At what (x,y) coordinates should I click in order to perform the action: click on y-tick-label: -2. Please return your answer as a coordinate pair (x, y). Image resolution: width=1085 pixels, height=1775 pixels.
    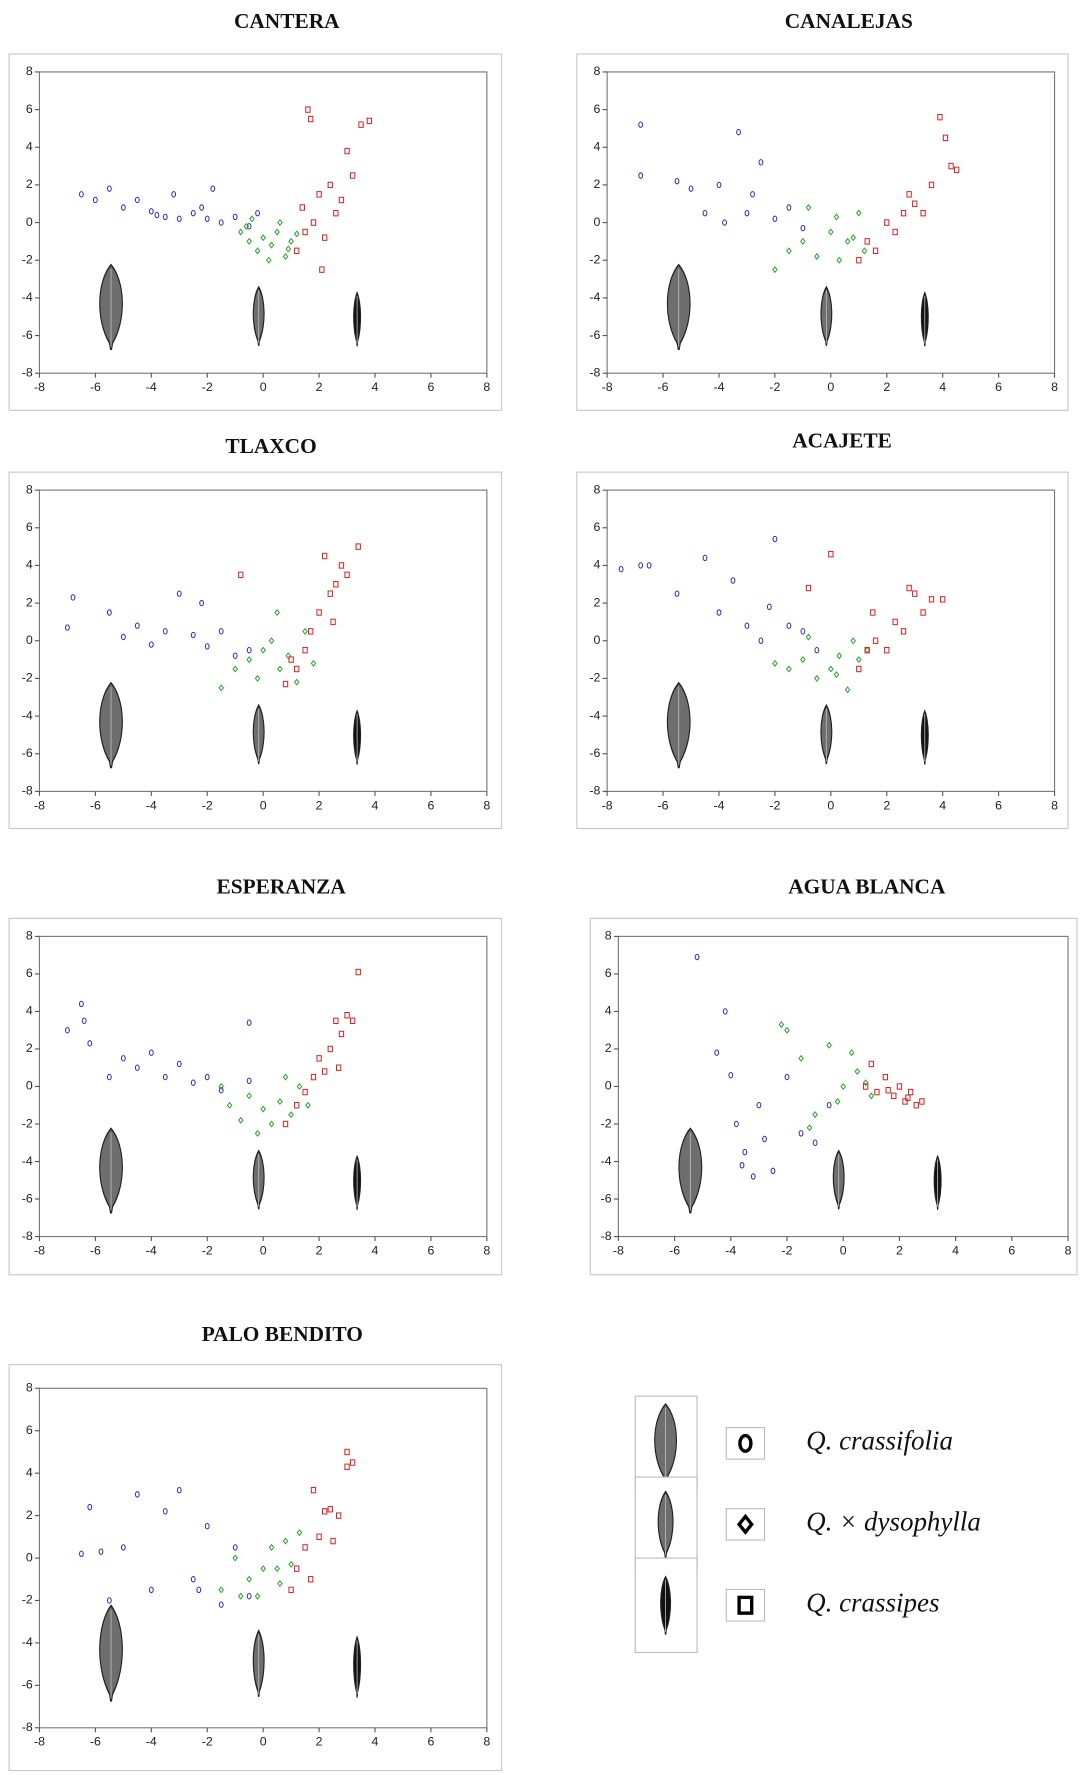
    Looking at the image, I should click on (27, 1600).